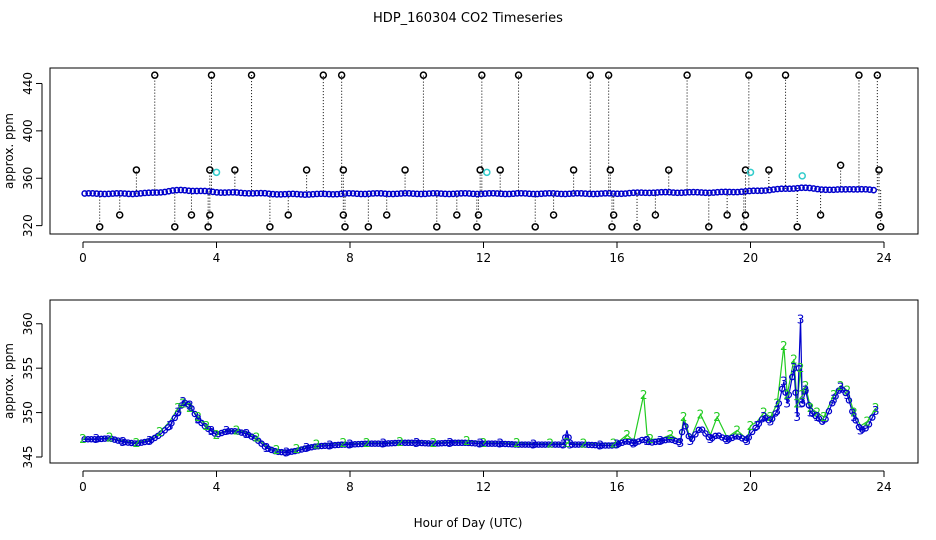  I want to click on cyan-point, so click(750, 172).